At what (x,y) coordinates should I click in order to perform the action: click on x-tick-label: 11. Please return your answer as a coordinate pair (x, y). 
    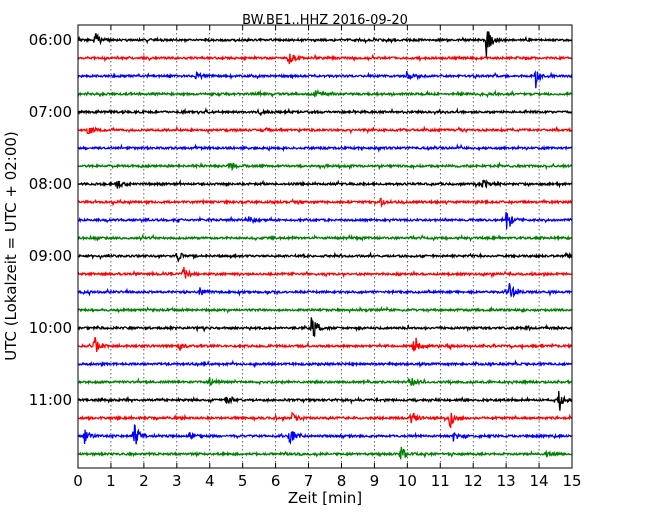
    Looking at the image, I should click on (440, 481).